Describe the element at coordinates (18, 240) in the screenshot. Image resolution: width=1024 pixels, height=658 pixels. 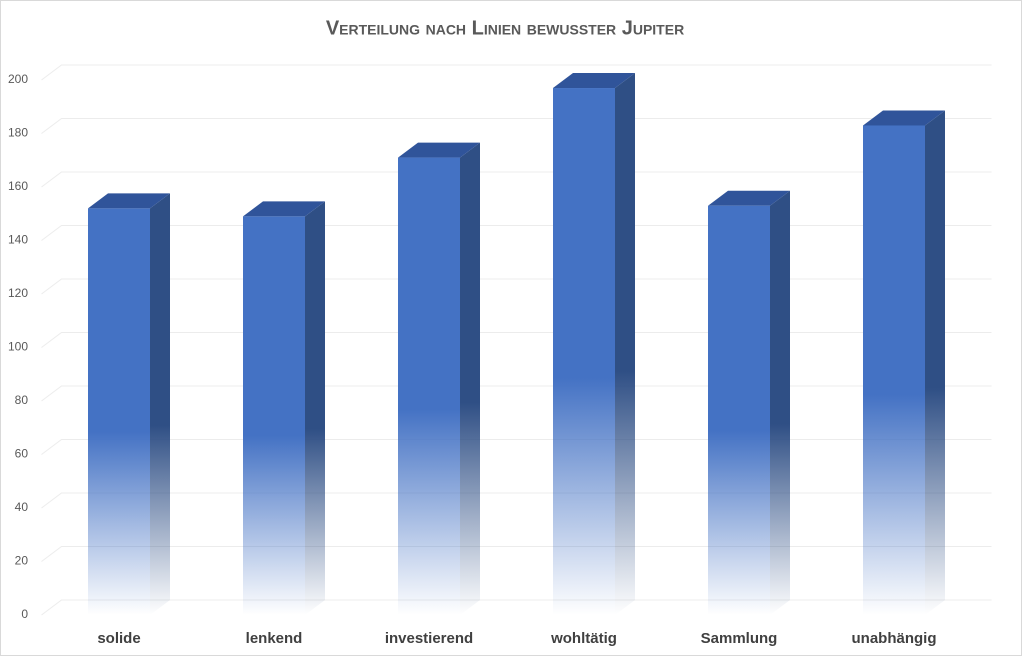
I see `y-tick-label: 140` at that location.